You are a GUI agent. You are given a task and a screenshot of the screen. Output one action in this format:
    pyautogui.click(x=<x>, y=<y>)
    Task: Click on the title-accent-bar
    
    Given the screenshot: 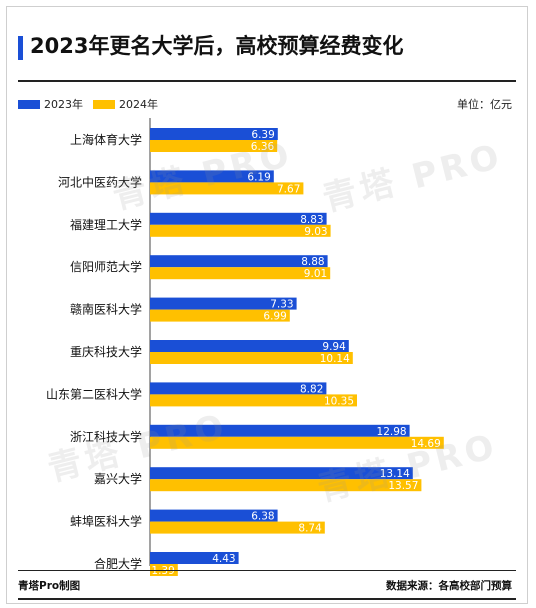 What is the action you would take?
    pyautogui.click(x=20, y=48)
    